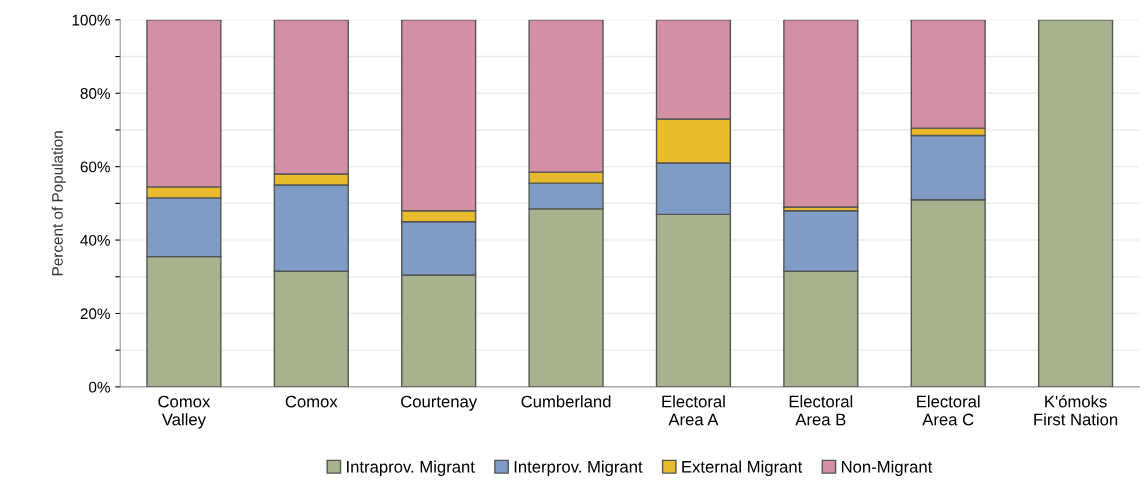 The height and width of the screenshot is (496, 1145). Describe the element at coordinates (439, 403) in the screenshot. I see `x-tick-label: Courtenay` at that location.